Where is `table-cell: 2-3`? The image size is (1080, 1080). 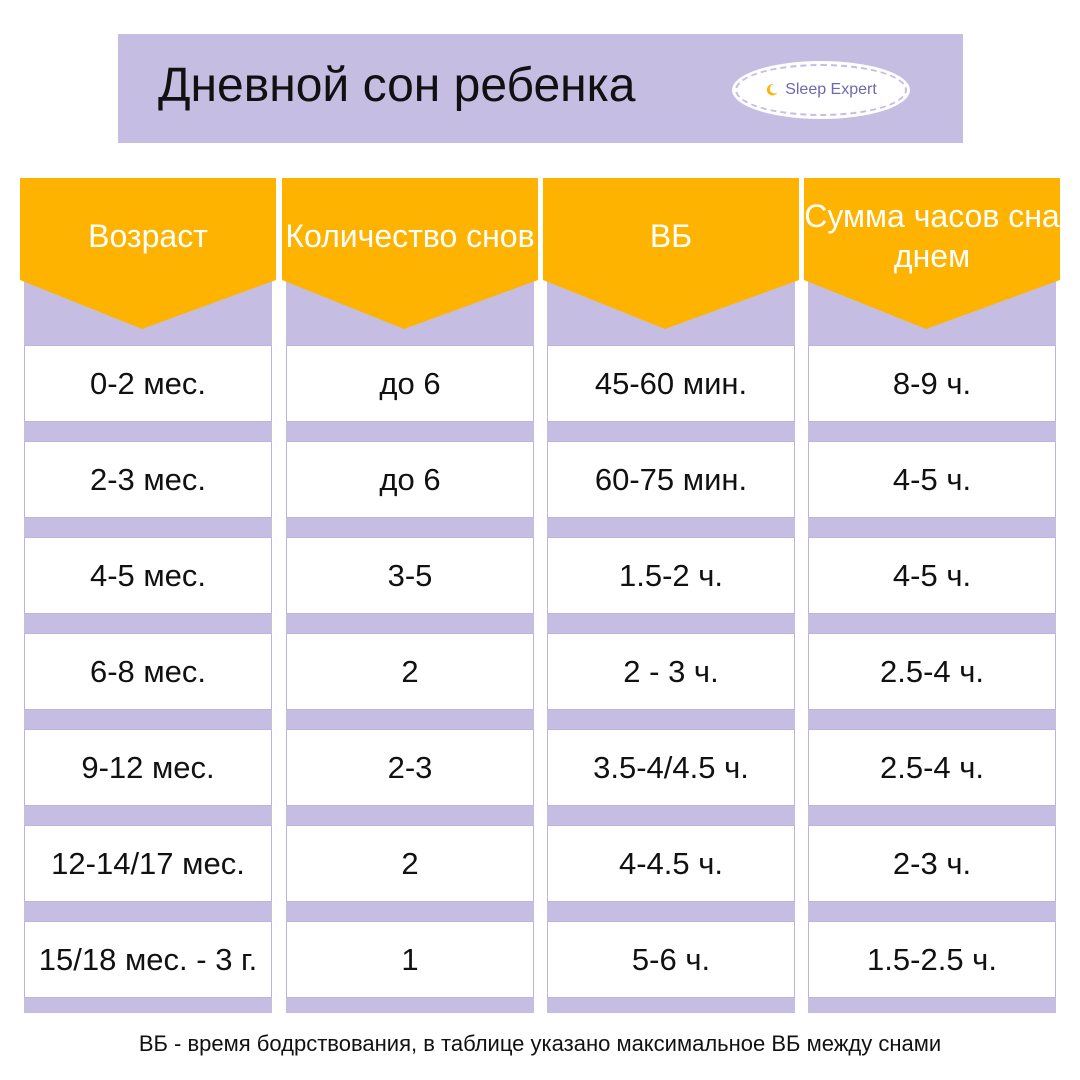 table-cell: 2-3 is located at coordinates (410, 767).